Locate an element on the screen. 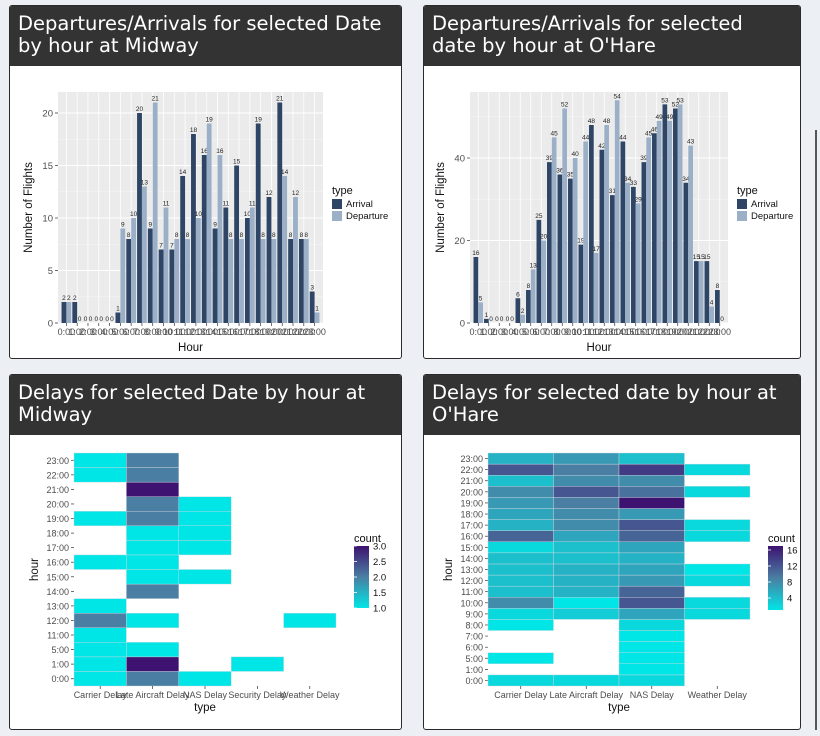 The image size is (820, 736). x-tick-label: 12:00 is located at coordinates (604, 332).